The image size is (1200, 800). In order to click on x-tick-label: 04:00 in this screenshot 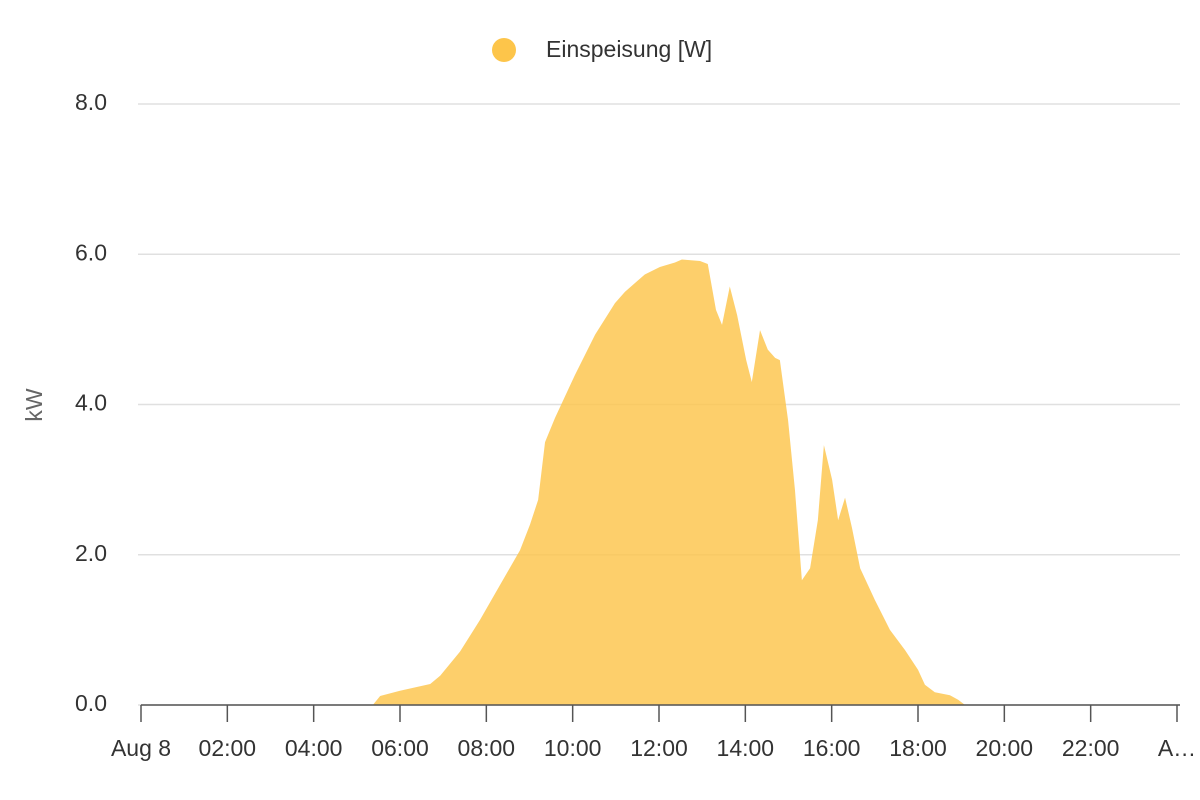, I will do `click(314, 748)`.